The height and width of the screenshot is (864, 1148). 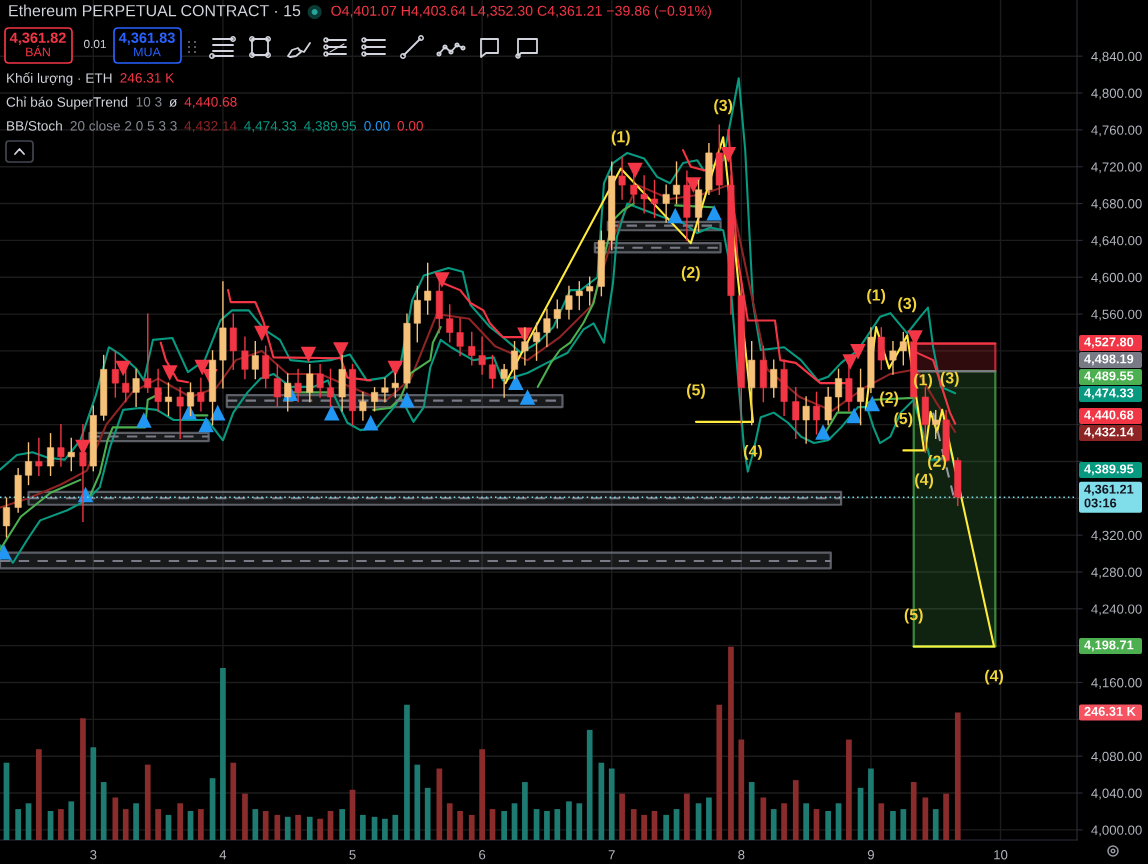 I want to click on x-tick-label: 9, so click(x=870, y=855).